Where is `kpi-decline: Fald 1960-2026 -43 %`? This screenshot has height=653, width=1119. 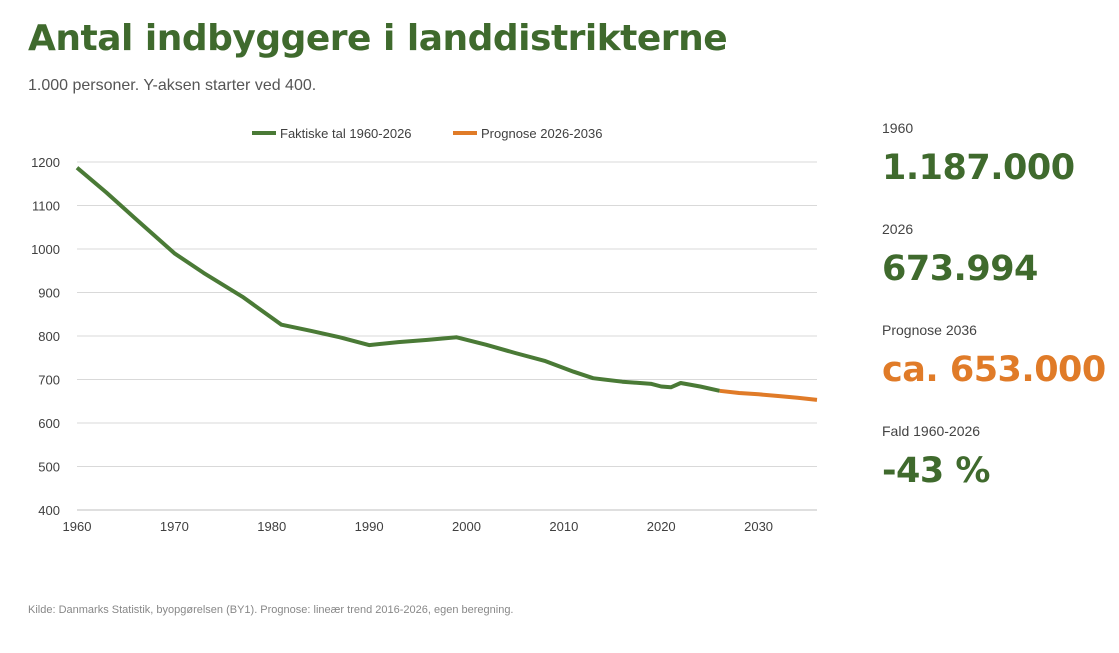 kpi-decline: Fald 1960-2026 -43 % is located at coordinates (994, 471).